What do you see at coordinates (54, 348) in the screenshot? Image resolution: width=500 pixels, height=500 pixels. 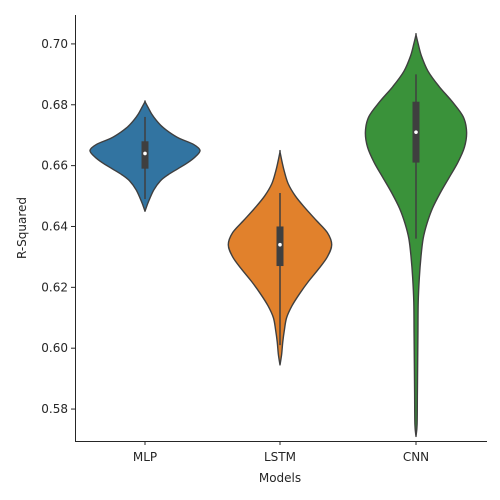 I see `y-tick-label: 0.60` at bounding box center [54, 348].